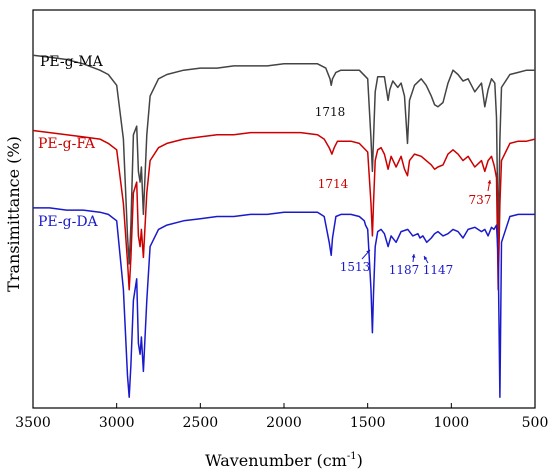 This screenshot has width=550, height=476. What do you see at coordinates (404, 270) in the screenshot?
I see `peak-label: 1187` at bounding box center [404, 270].